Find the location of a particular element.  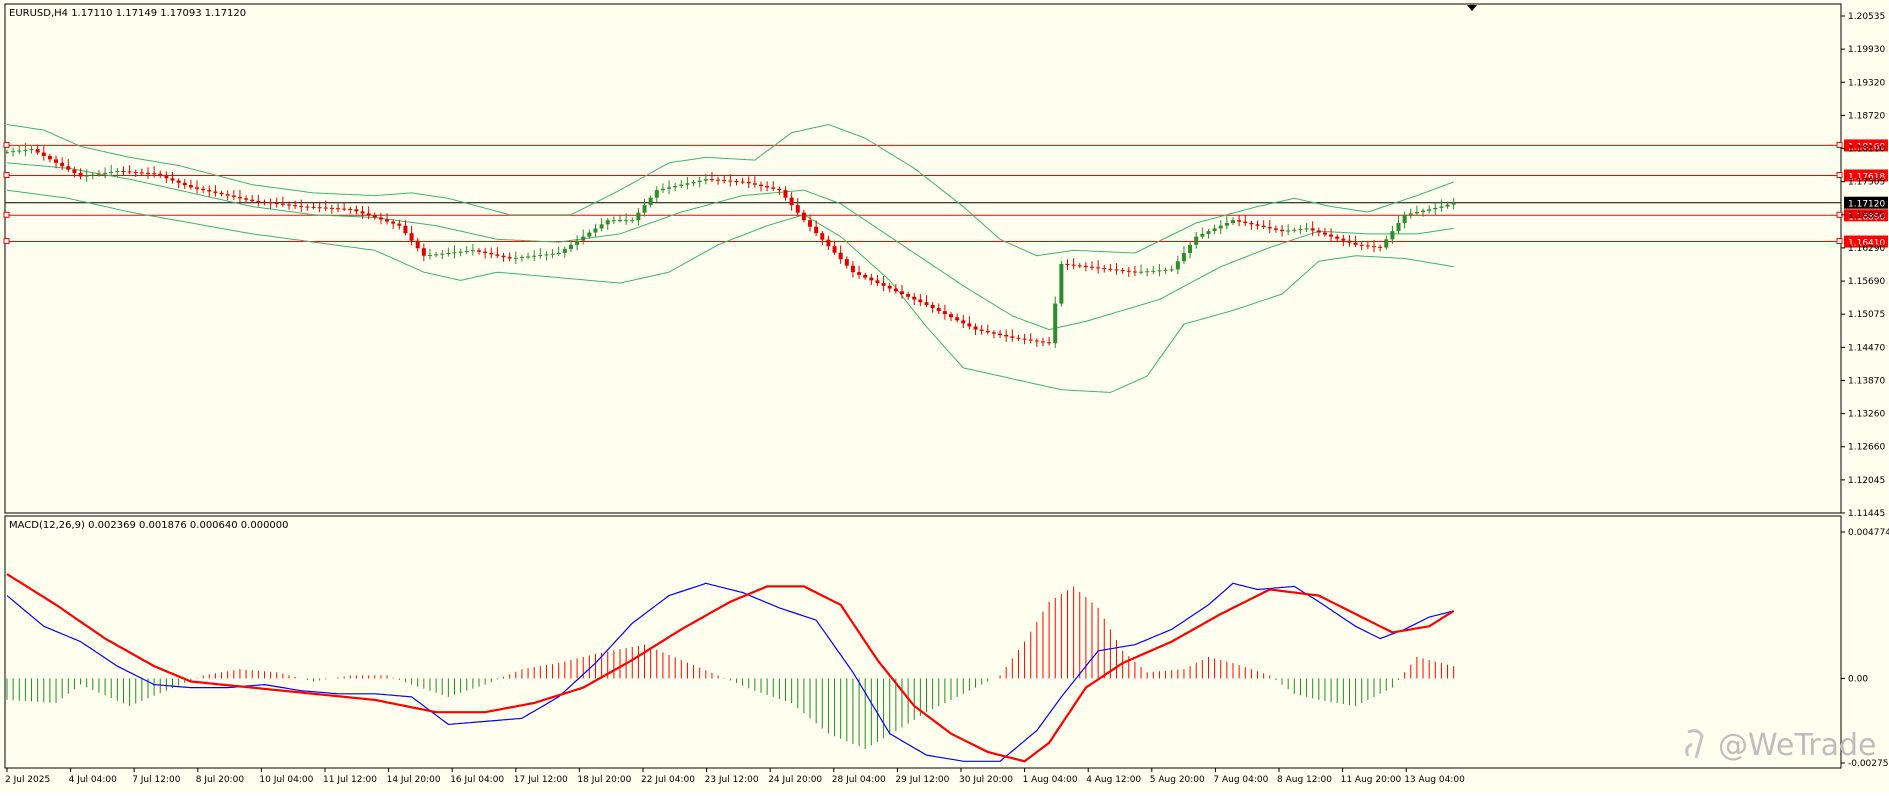

chart-shift-marker-icon is located at coordinates (1472, 8).